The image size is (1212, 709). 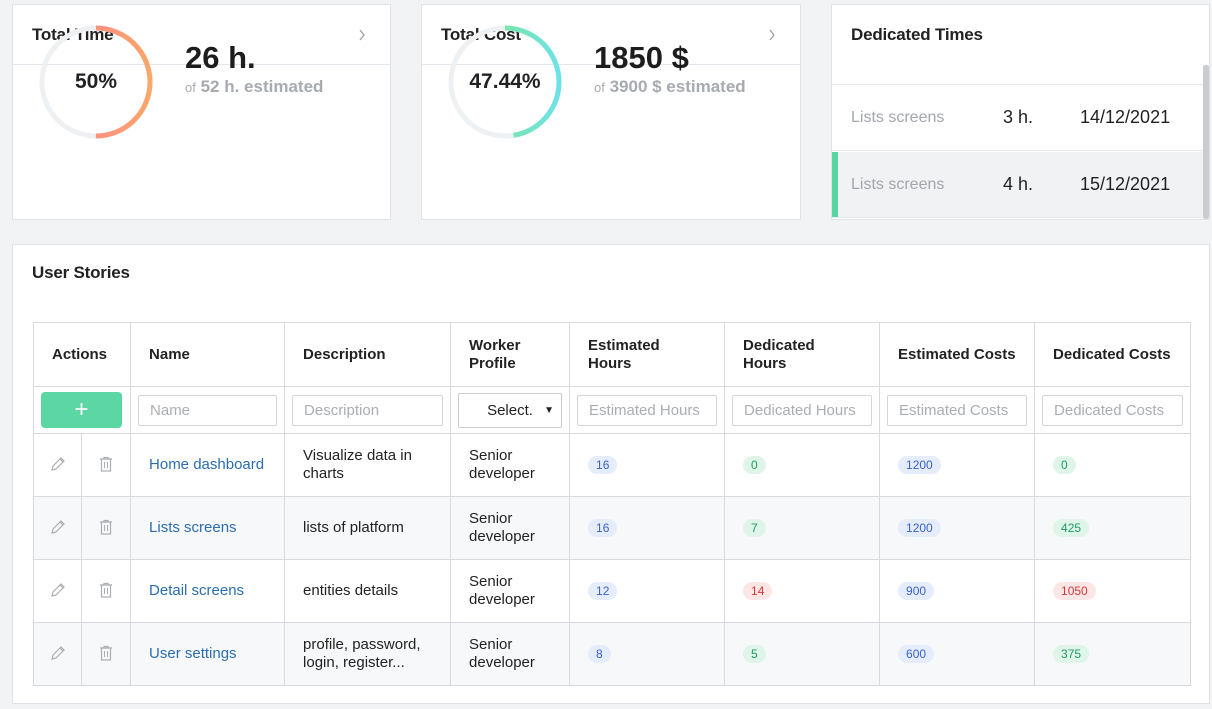 What do you see at coordinates (957, 354) in the screenshot?
I see `col-estimated-costs: Estimated Costs` at bounding box center [957, 354].